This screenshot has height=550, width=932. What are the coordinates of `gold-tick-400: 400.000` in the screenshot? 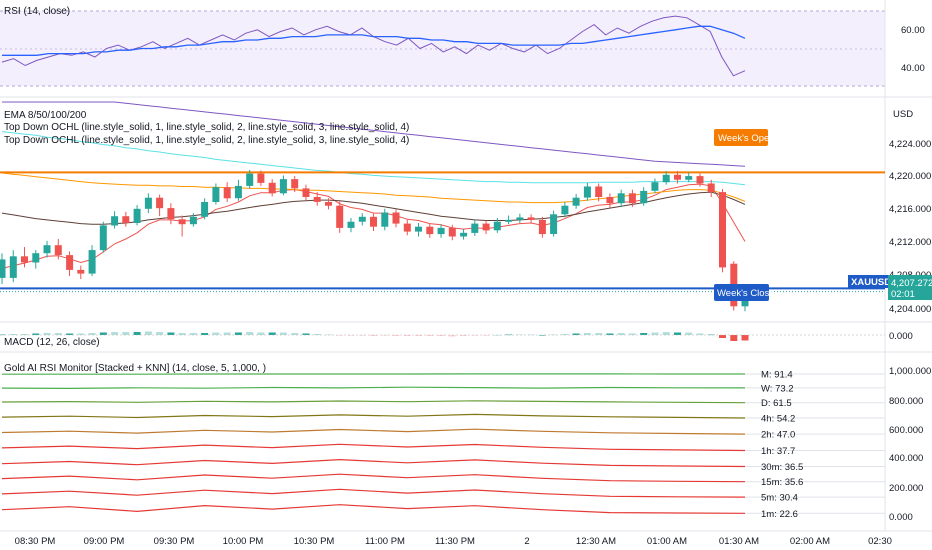 It's located at (906, 458).